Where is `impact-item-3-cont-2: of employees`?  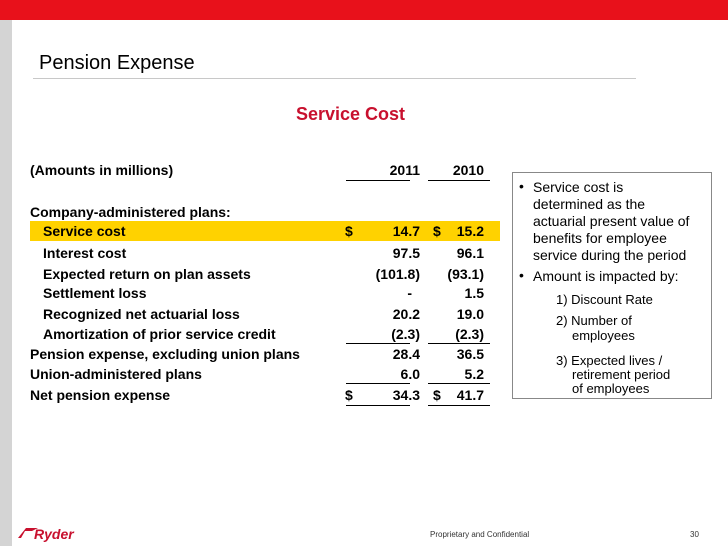 impact-item-3-cont-2: of employees is located at coordinates (611, 388).